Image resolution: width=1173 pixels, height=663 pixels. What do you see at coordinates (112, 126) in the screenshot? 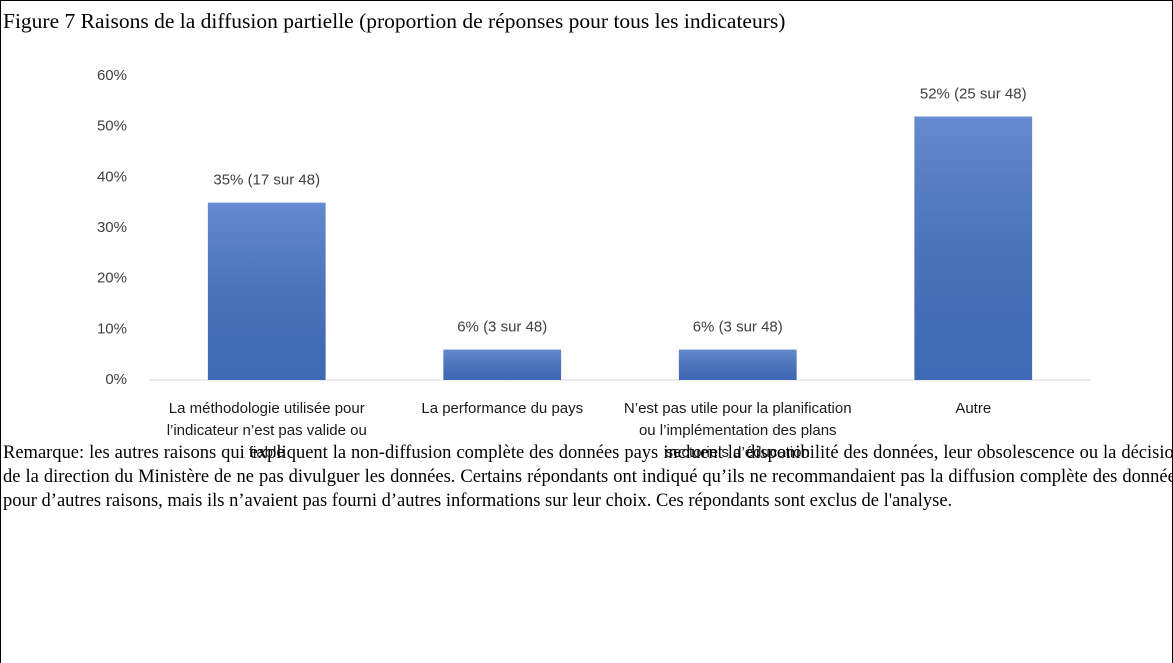
I see `y-tick-label: 50%` at bounding box center [112, 126].